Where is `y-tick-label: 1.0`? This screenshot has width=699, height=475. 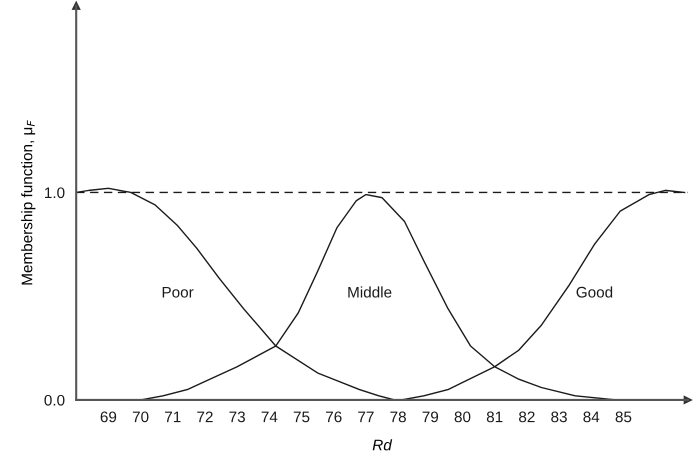 y-tick-label: 1.0 is located at coordinates (54, 192).